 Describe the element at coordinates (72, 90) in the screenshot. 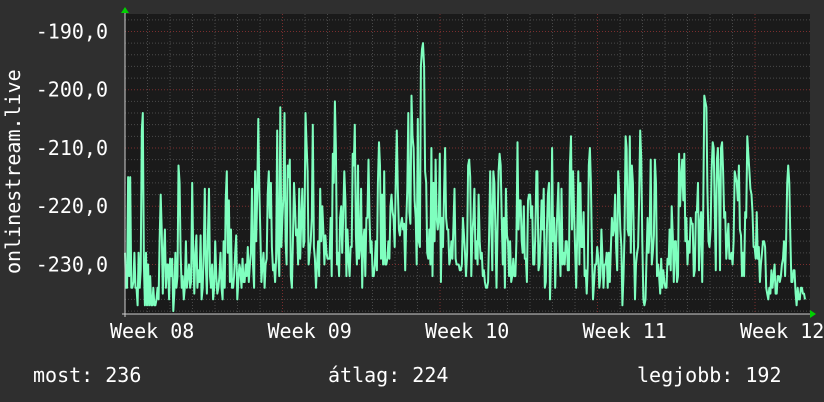

I see `y-tick-label: -200,0` at that location.